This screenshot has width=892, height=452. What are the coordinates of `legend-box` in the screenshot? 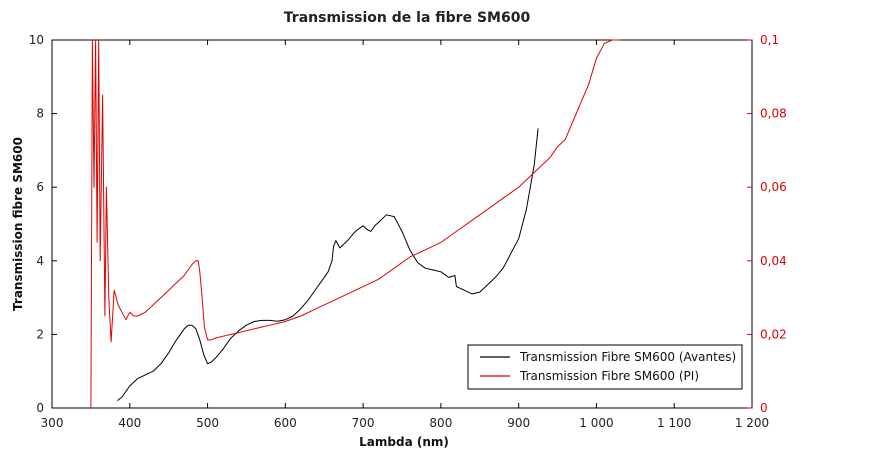 It's located at (605, 367).